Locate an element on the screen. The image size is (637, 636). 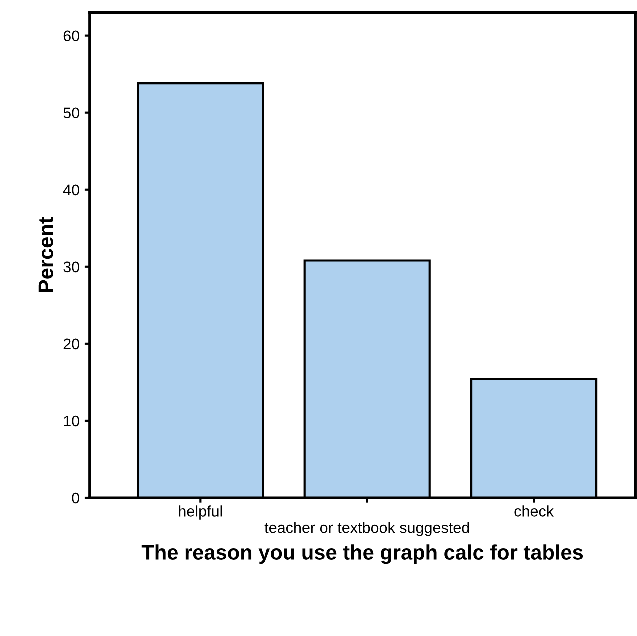
y-tick-label: 10 is located at coordinates (72, 421).